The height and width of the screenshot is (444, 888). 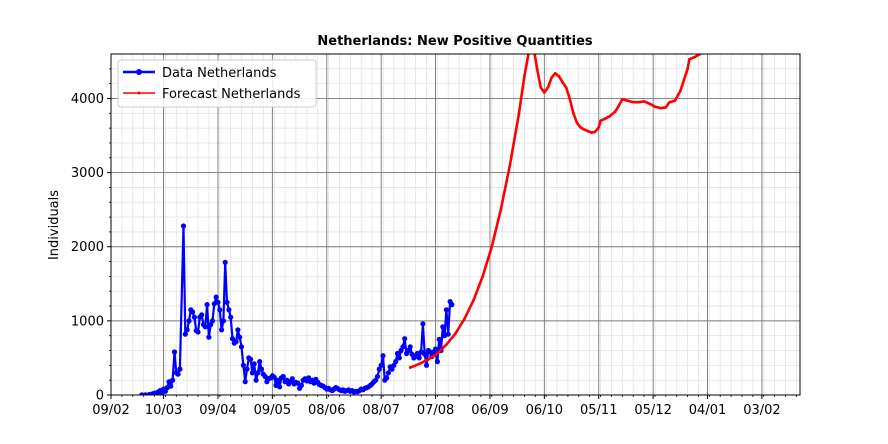 What do you see at coordinates (91, 236) in the screenshot?
I see `y-axis: 0 1000 2000 3000 4000` at bounding box center [91, 236].